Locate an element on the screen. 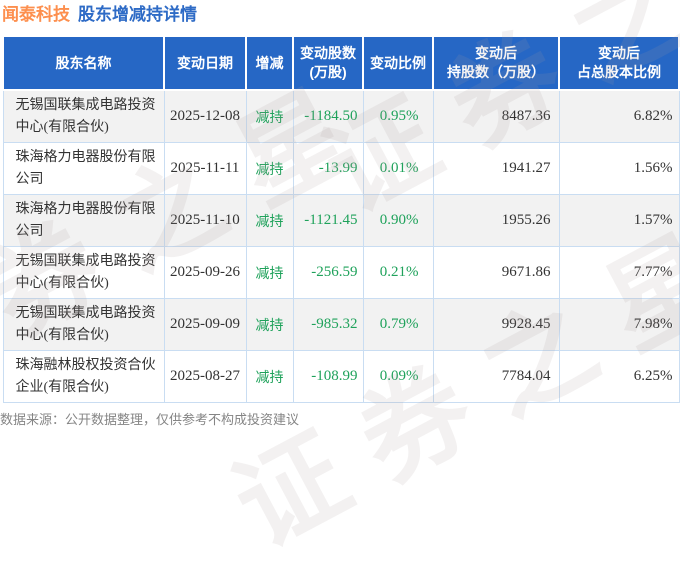  cell-change-shares: -1121.45 is located at coordinates (328, 220).